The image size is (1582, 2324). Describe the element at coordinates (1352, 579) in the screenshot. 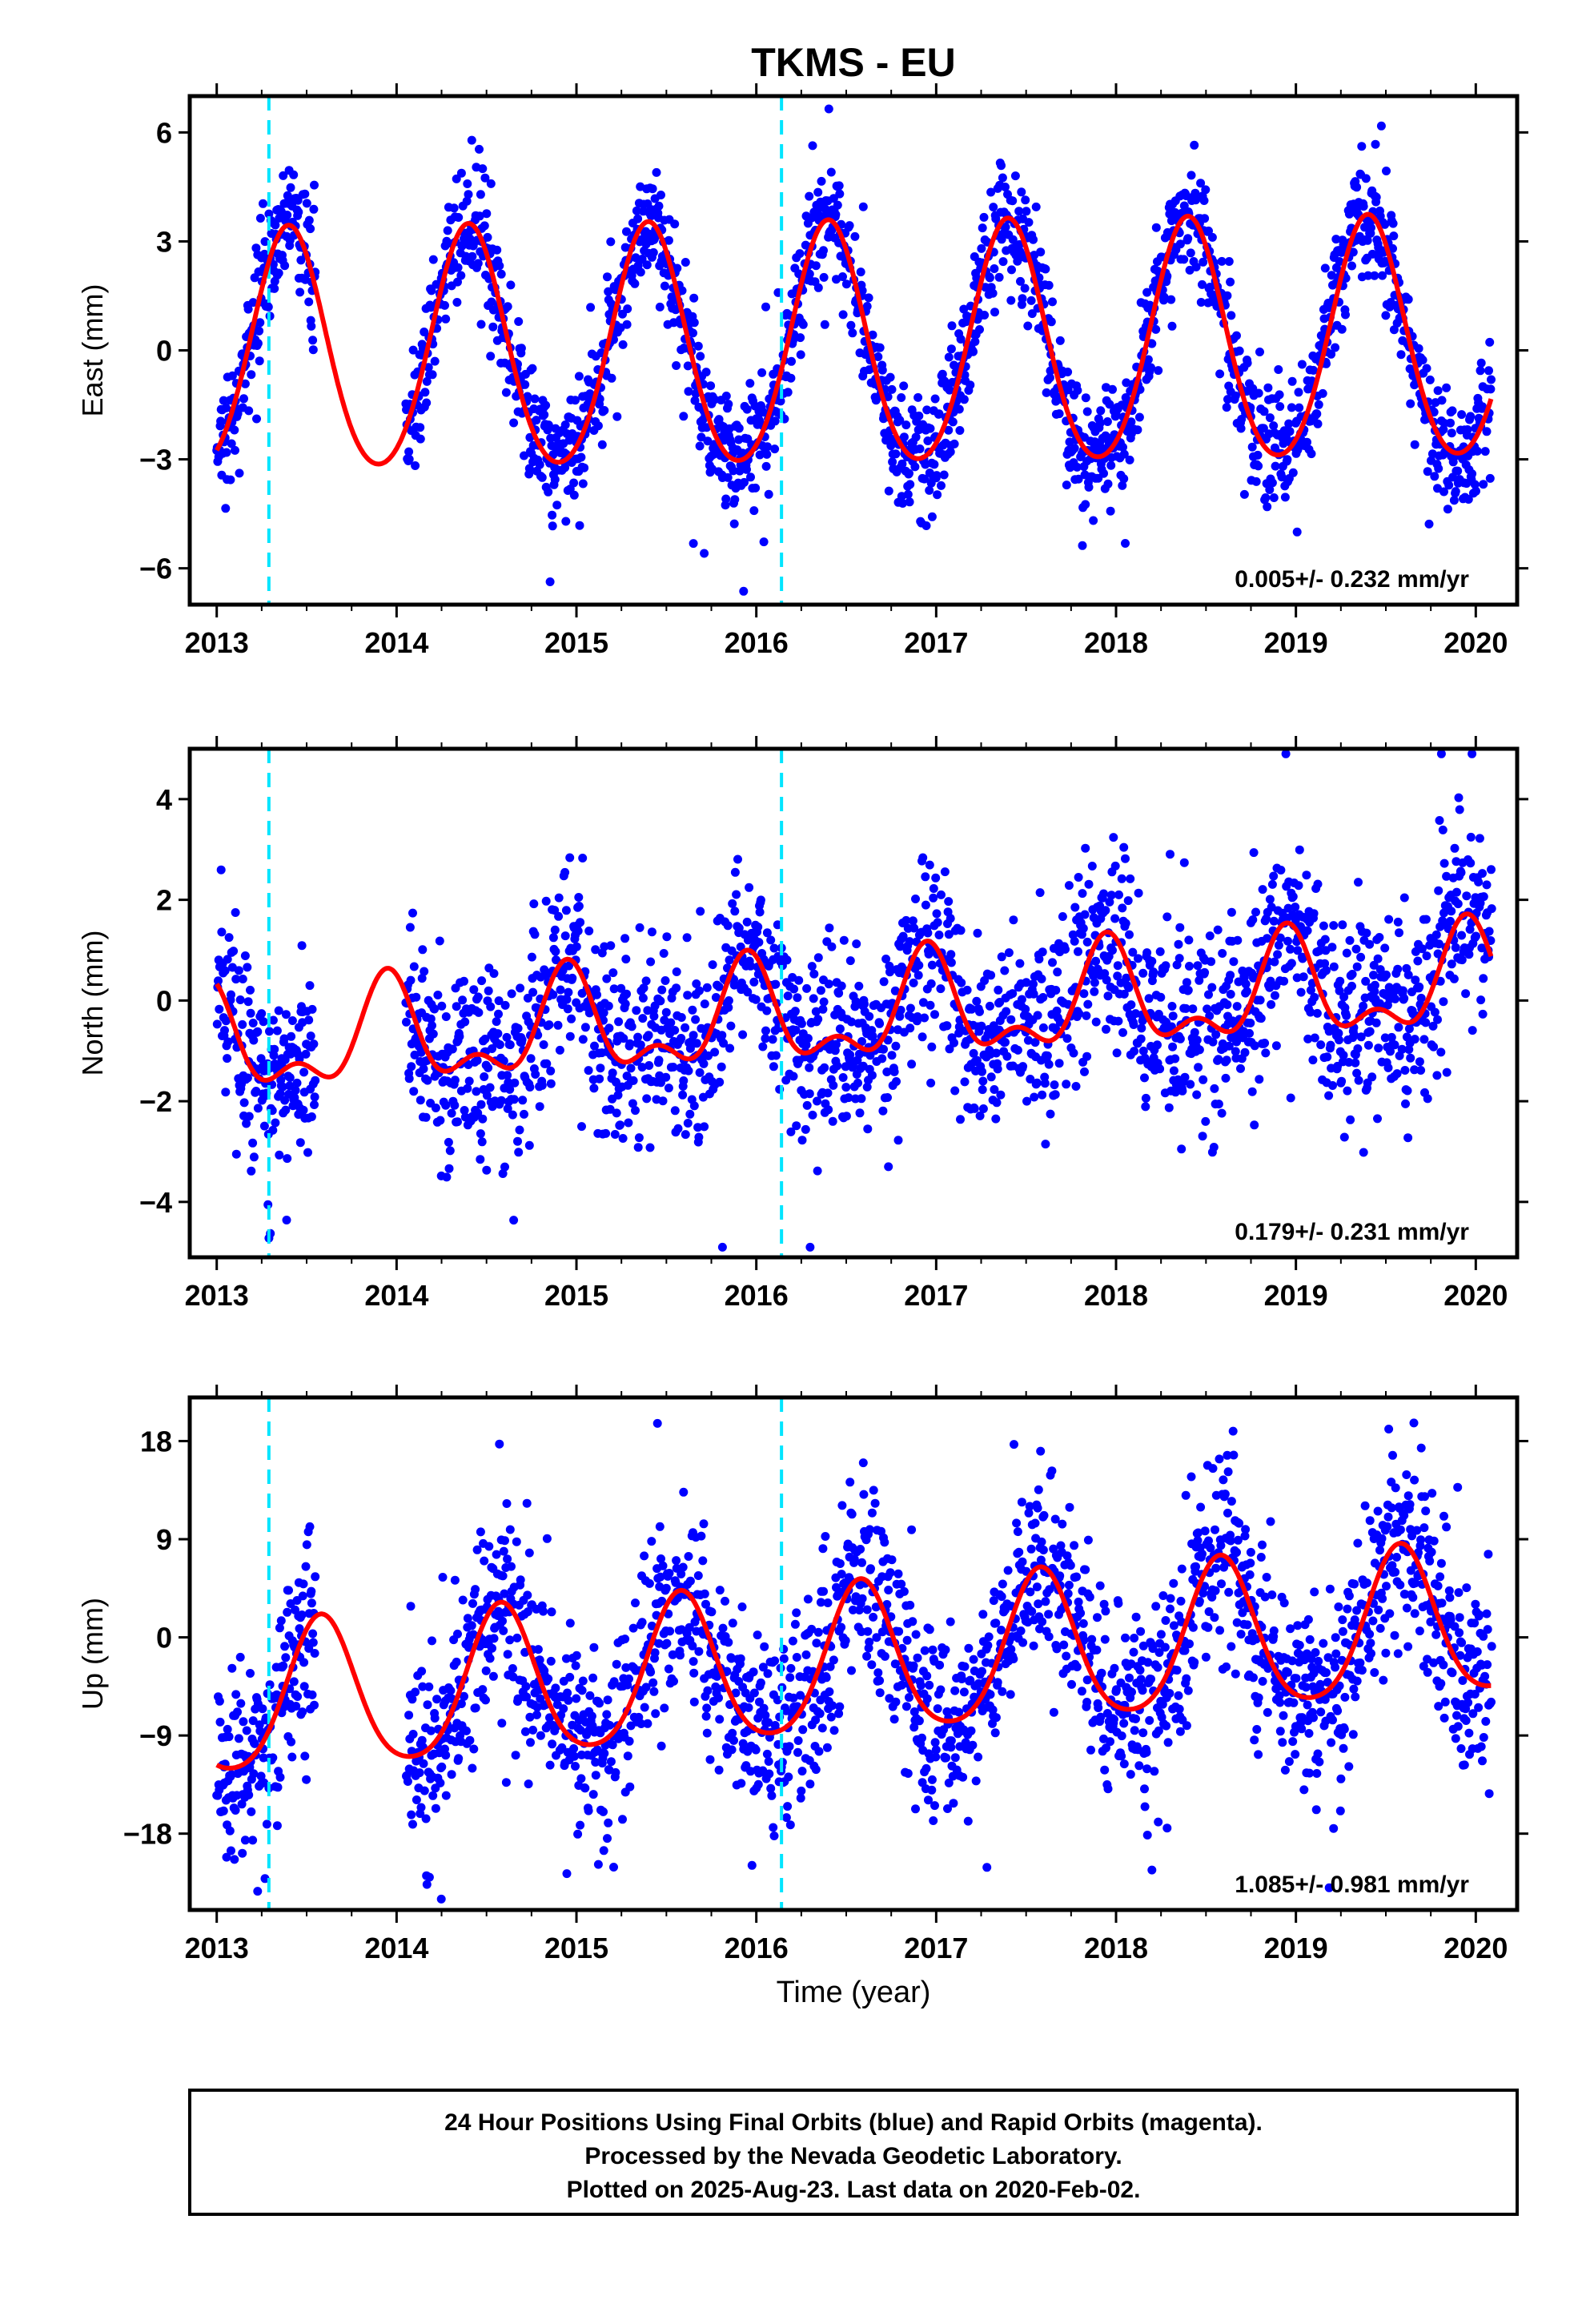

I see `rate-label: 0.005+/- 0.232 mm/yr` at that location.